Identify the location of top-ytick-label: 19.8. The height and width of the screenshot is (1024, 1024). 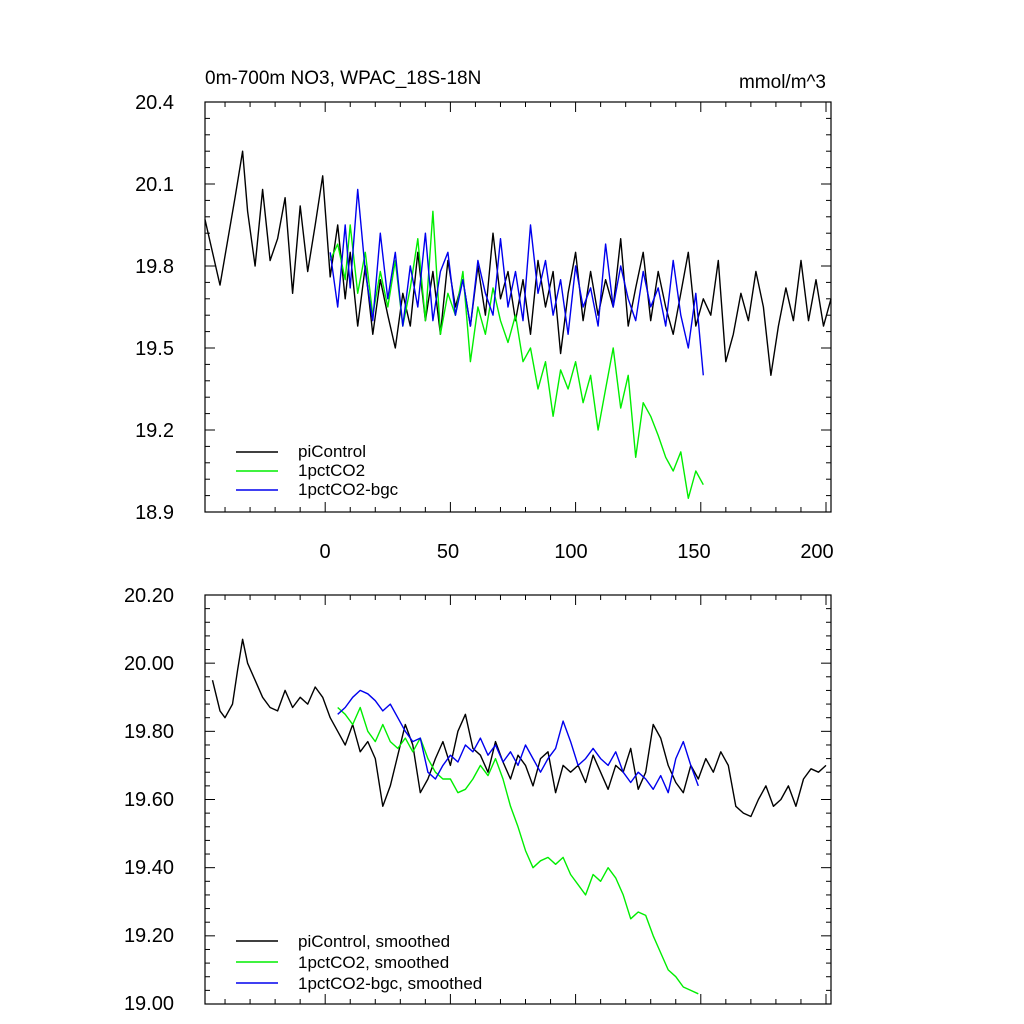
(154, 267).